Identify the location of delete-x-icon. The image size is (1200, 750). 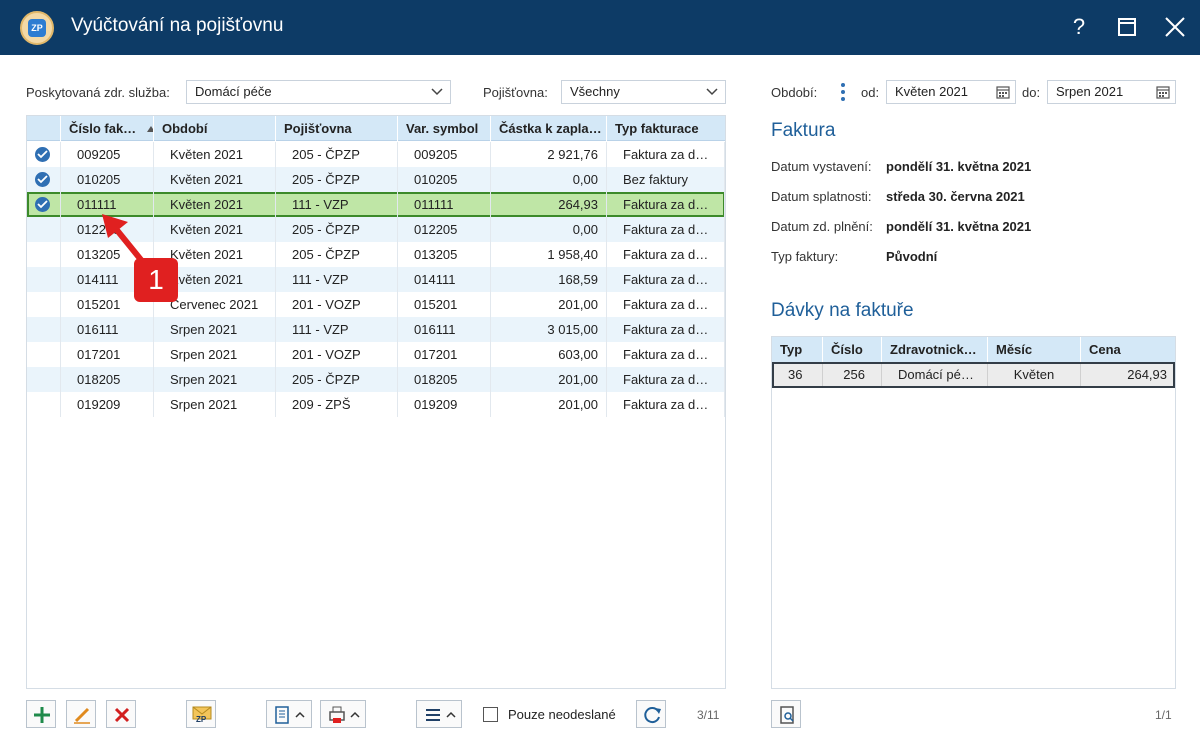
(122, 715).